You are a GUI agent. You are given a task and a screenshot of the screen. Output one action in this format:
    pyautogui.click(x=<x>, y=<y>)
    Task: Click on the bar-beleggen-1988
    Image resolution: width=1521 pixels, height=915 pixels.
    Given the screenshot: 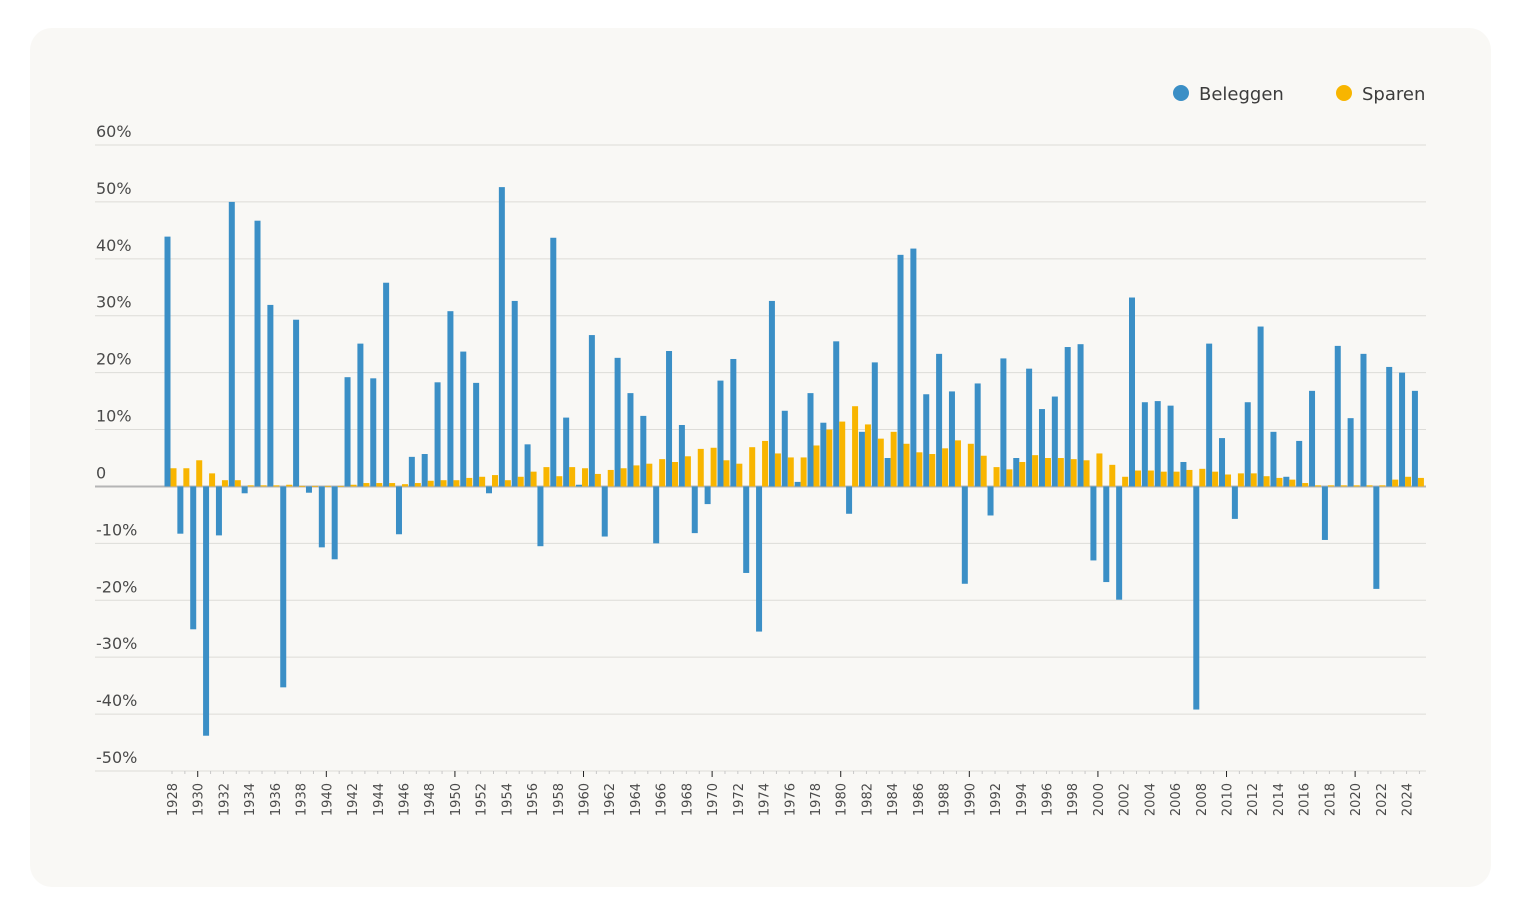 What is the action you would take?
    pyautogui.click(x=939, y=420)
    